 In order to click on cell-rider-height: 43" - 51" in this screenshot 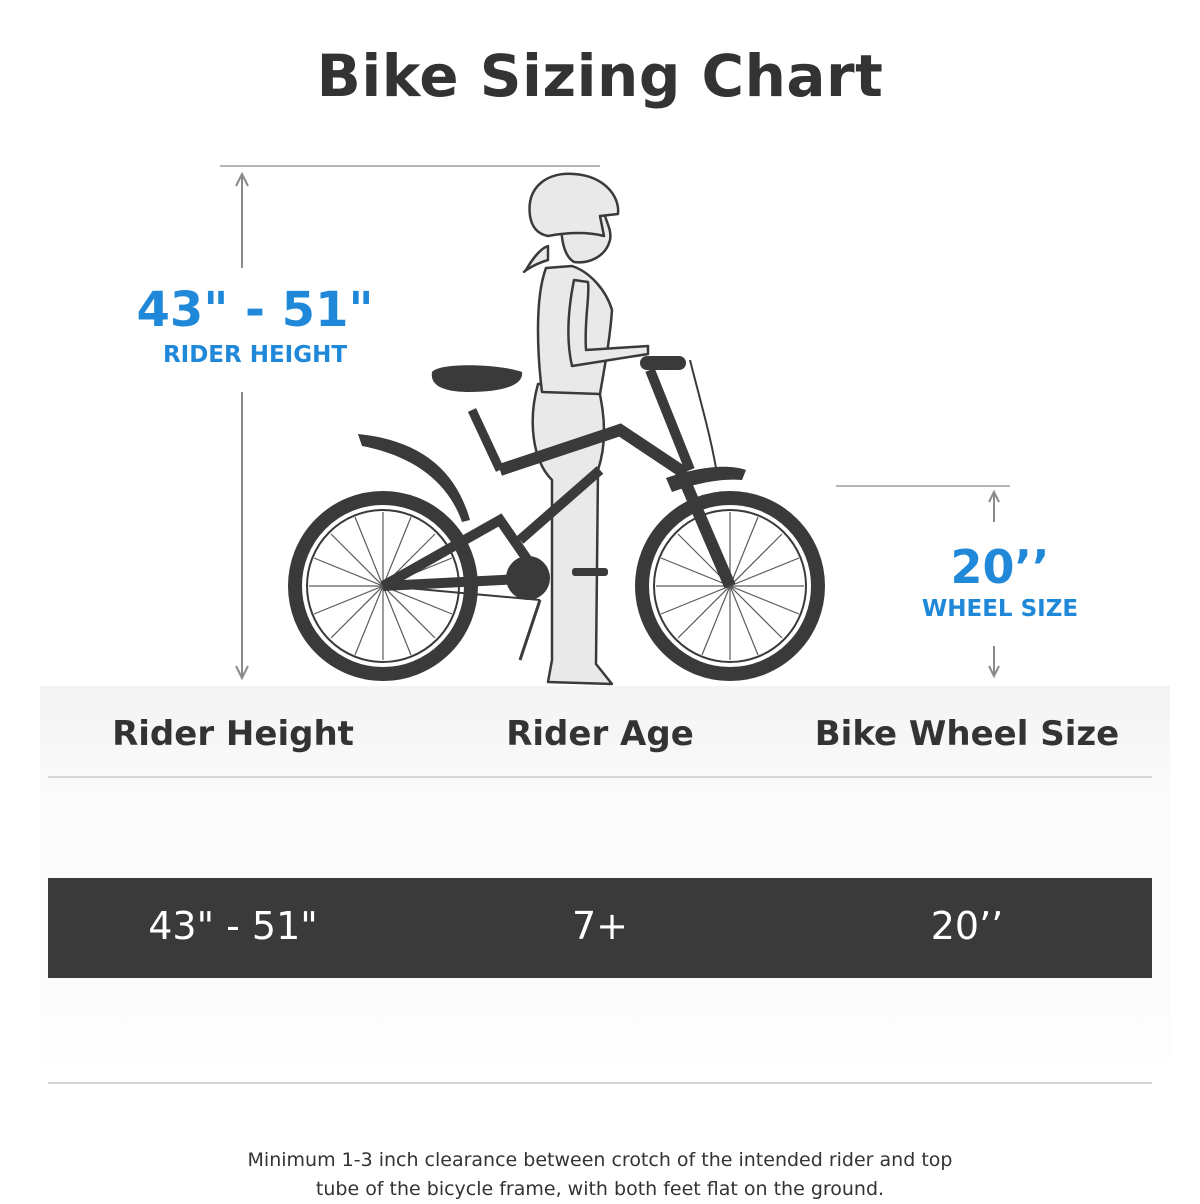, I will do `click(233, 926)`.